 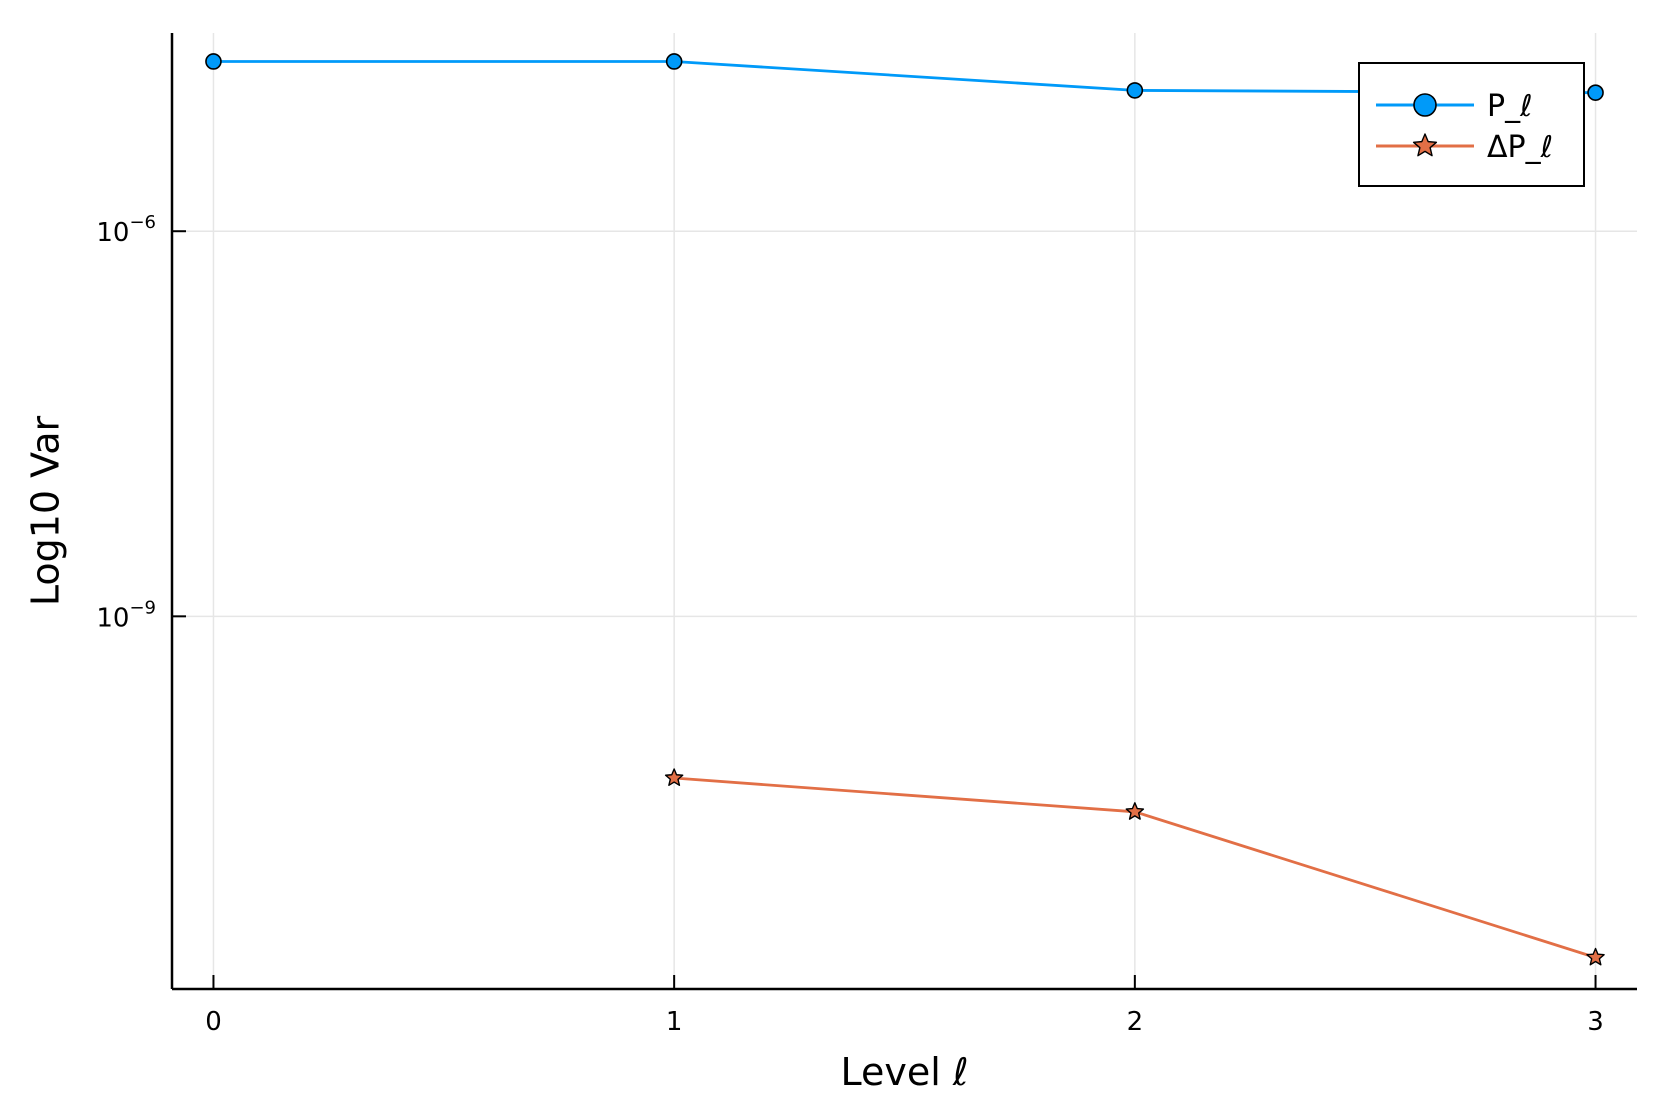 I want to click on x-tick-label: 0, so click(x=213, y=1022).